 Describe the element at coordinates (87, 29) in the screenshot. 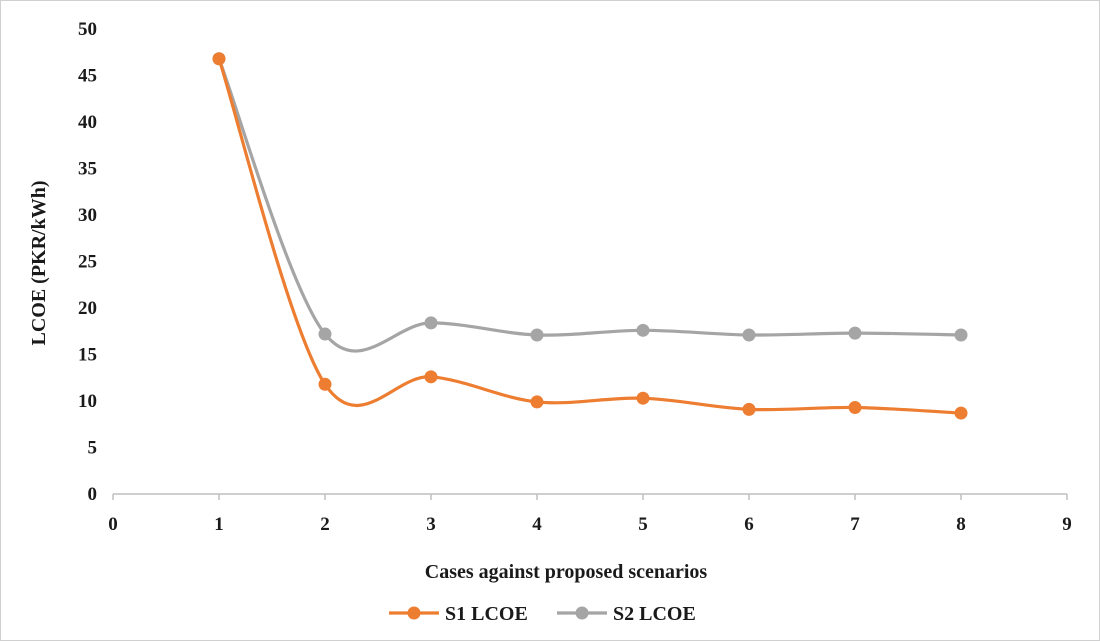

I see `y-tick-label: 50` at that location.